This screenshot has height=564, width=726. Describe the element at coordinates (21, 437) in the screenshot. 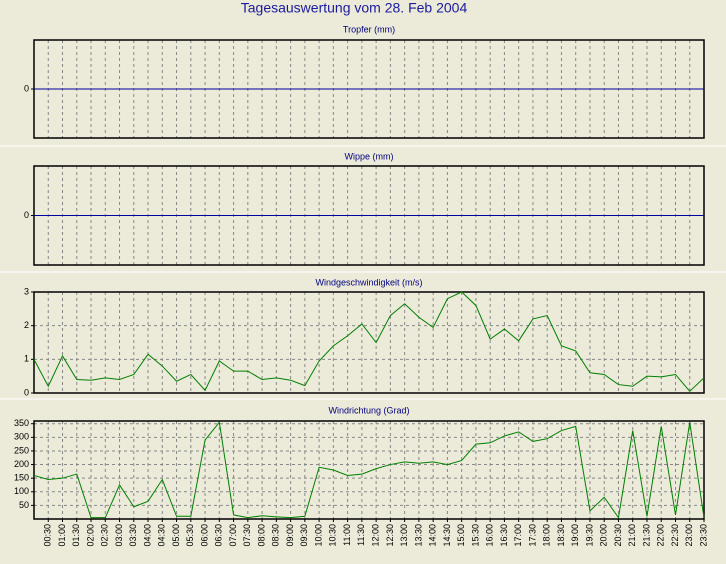

I see `y-tick-label: 300` at that location.